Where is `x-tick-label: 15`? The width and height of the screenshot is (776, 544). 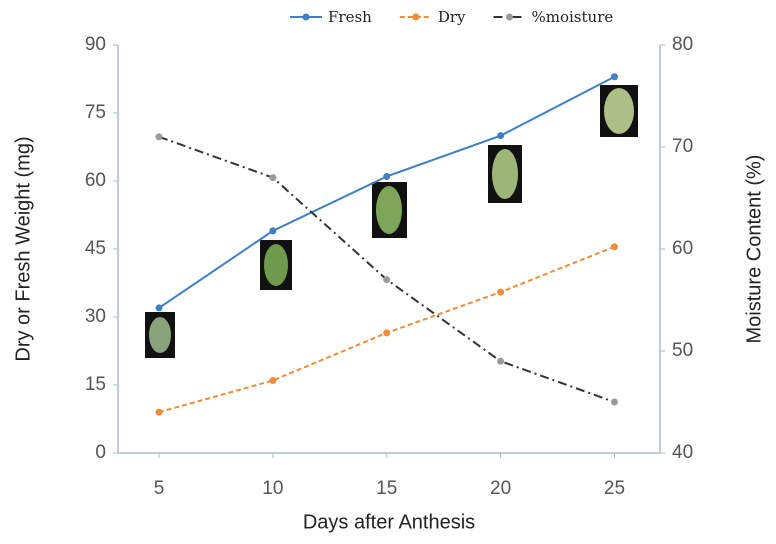
x-tick-label: 15 is located at coordinates (386, 488).